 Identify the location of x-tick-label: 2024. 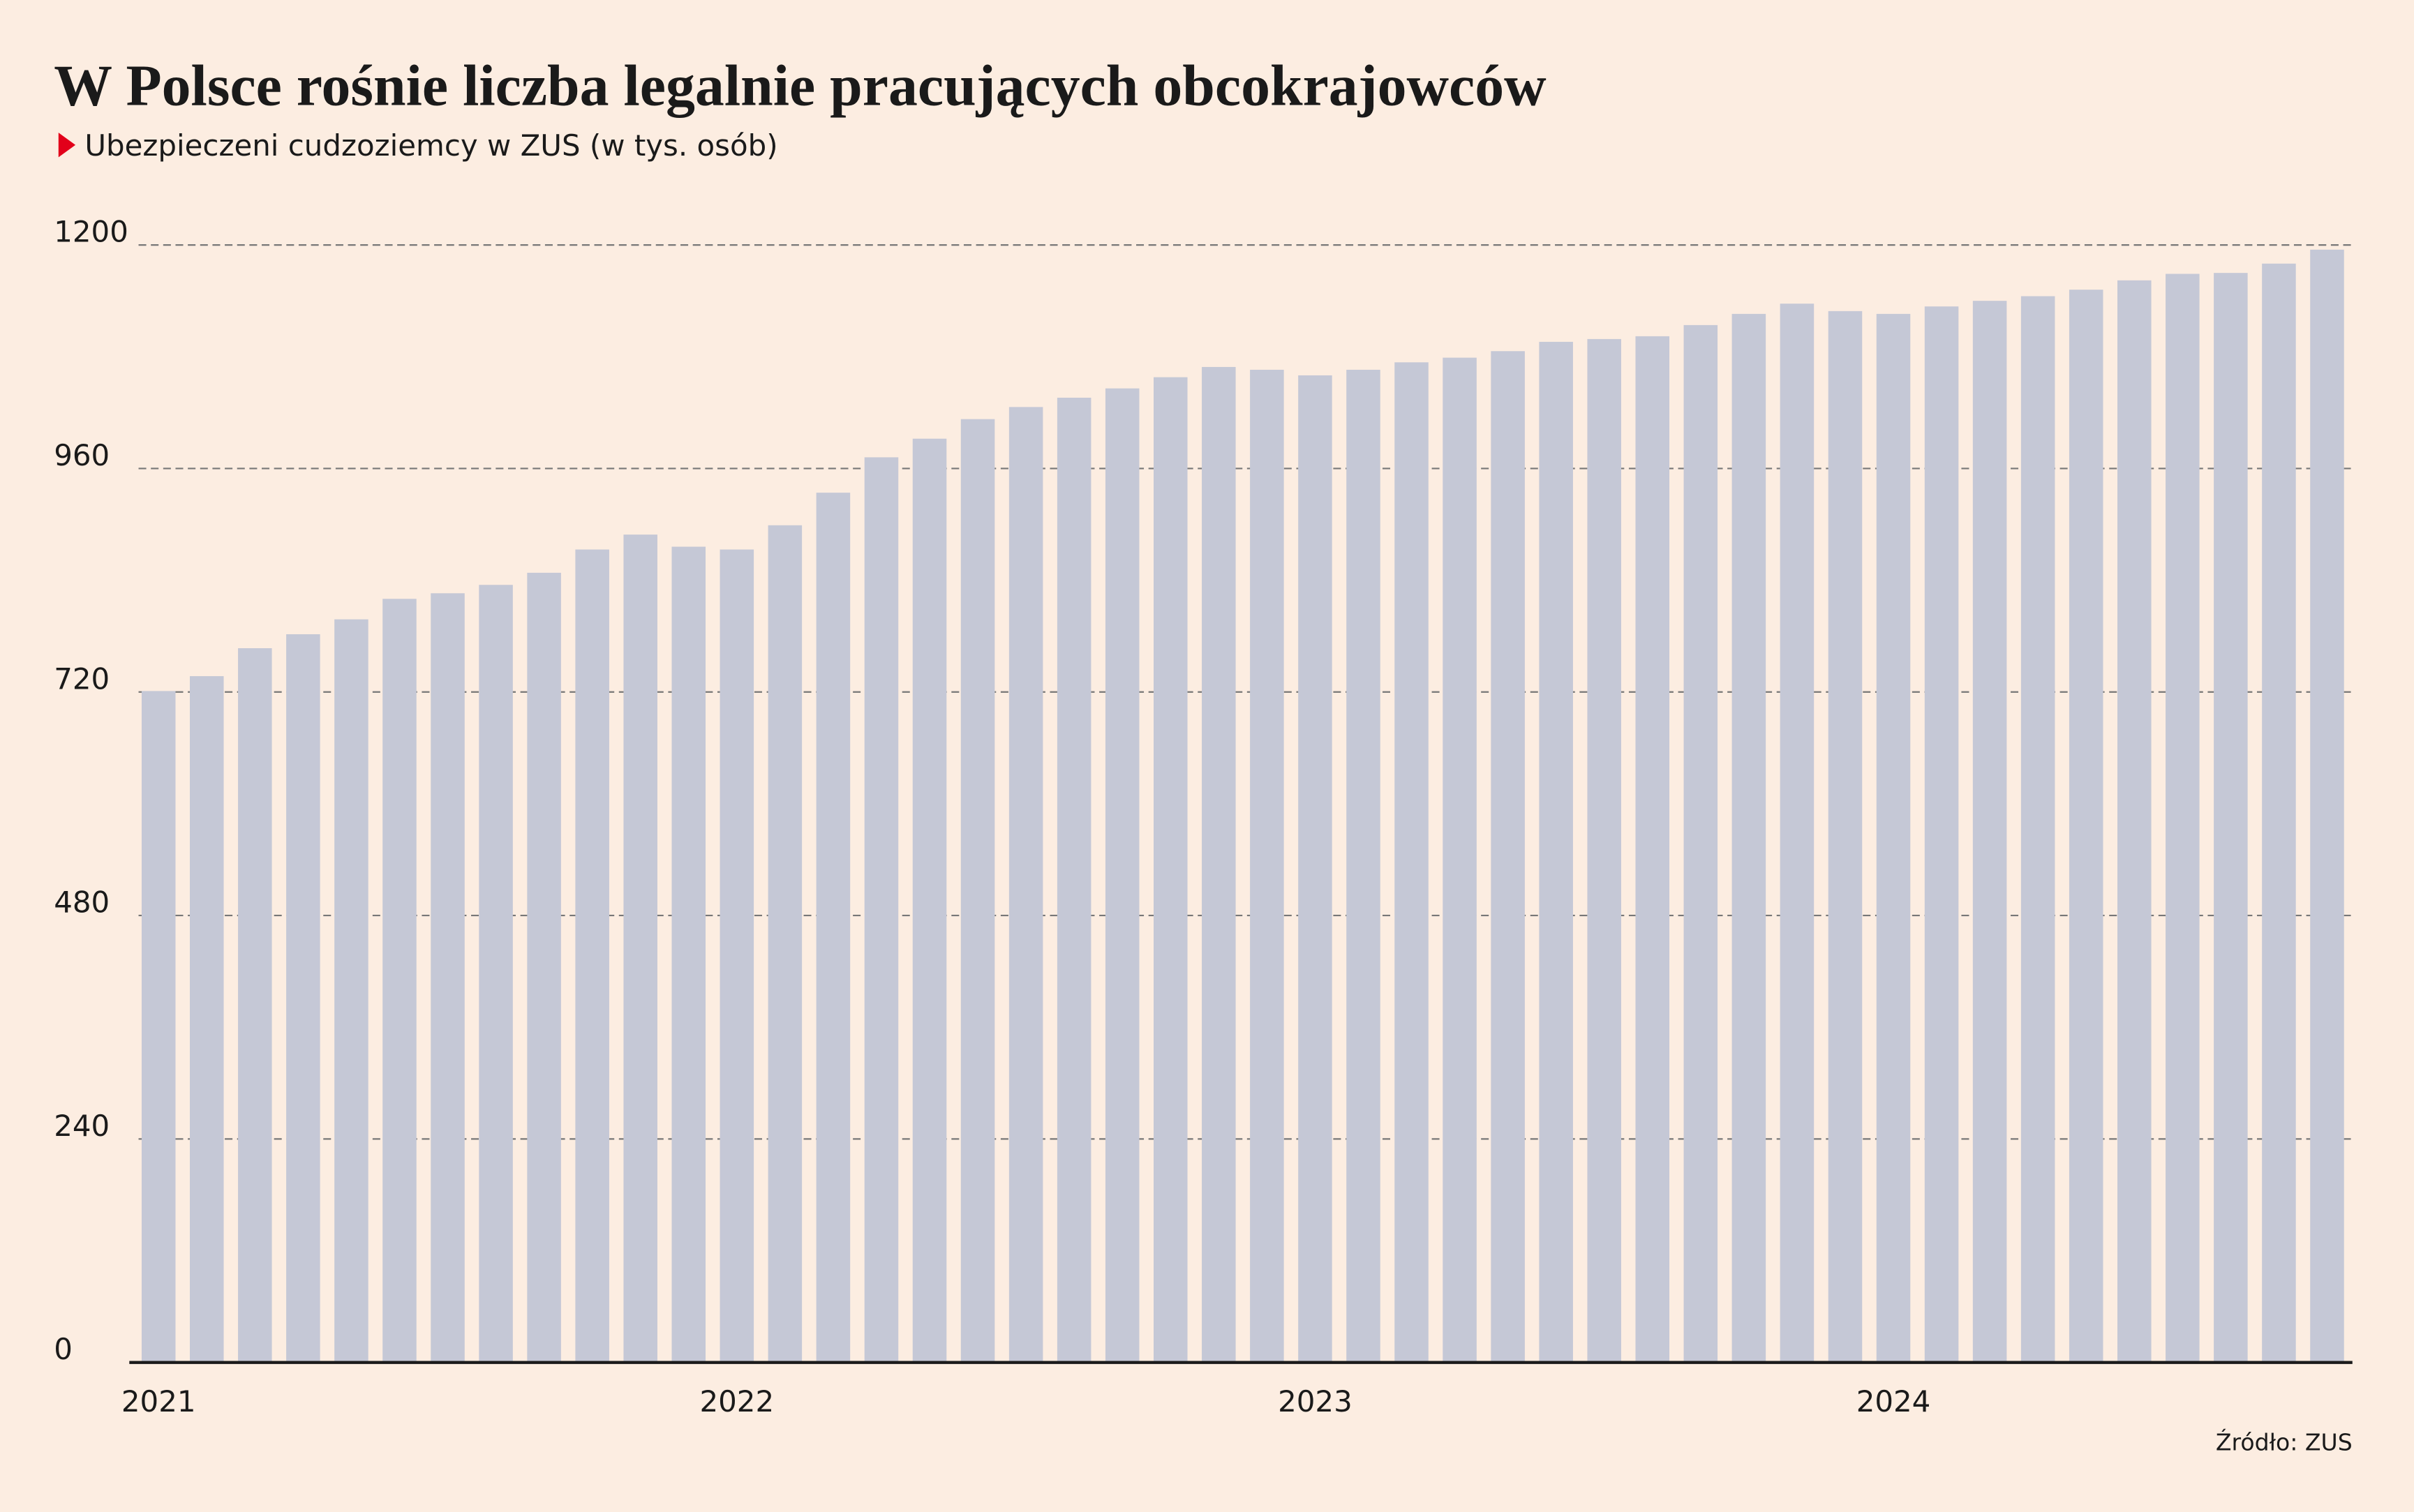
(1894, 1401).